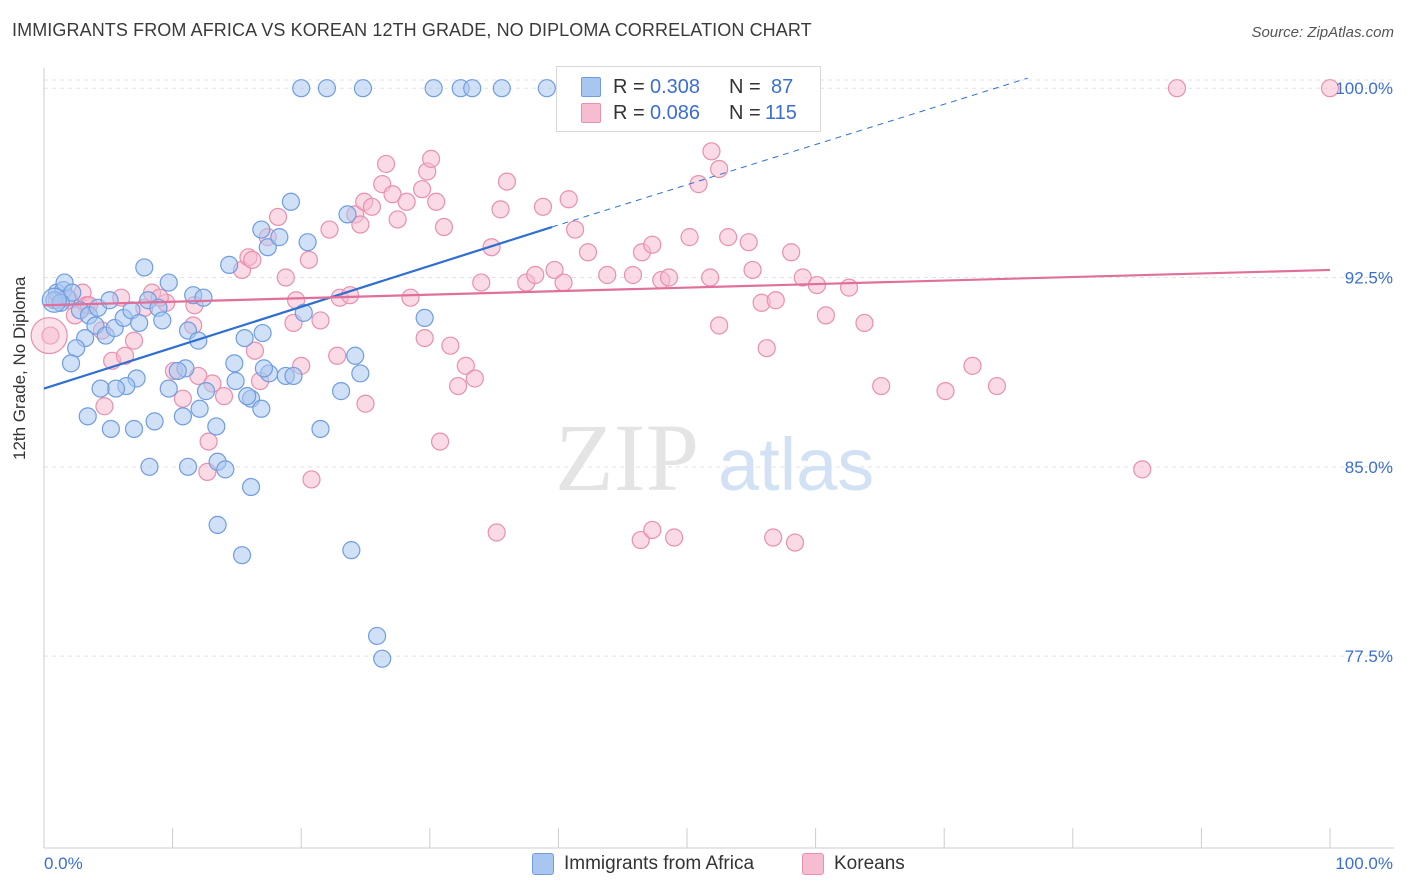 The width and height of the screenshot is (1406, 892). I want to click on legend-r-value: 0.308, so click(675, 86).